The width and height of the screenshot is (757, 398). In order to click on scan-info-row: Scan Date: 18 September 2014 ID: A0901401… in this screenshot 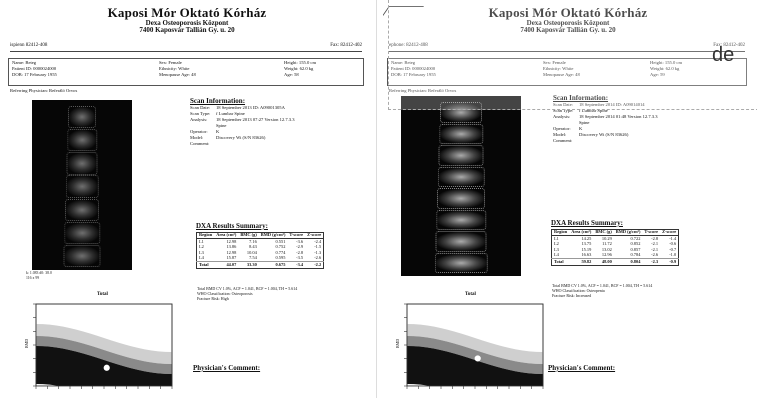, I will do `click(648, 105)`.